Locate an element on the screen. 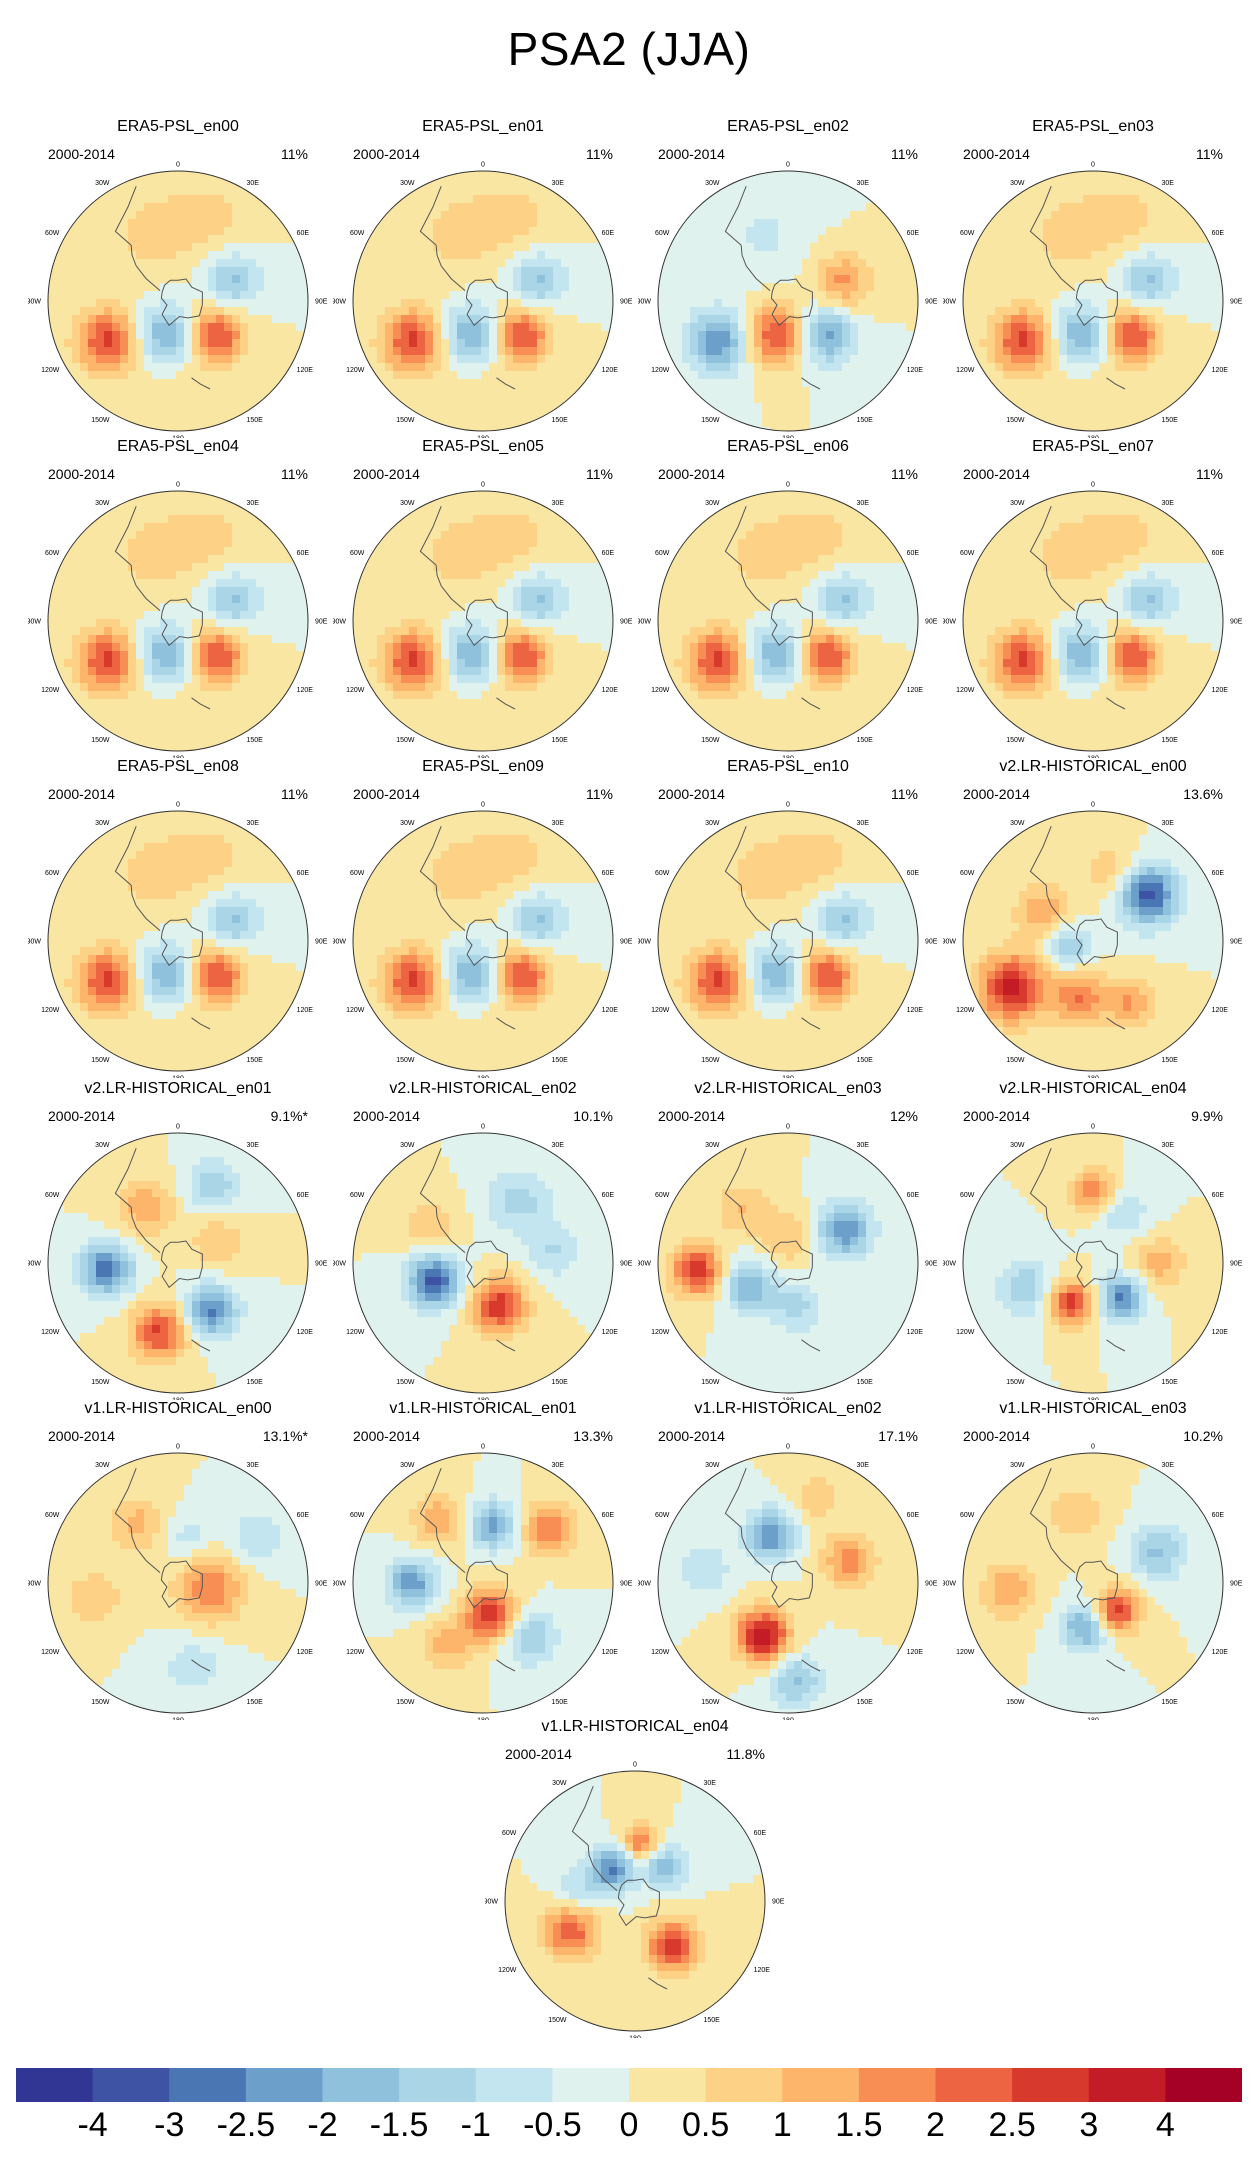  colorbar-swatches is located at coordinates (629, 2085).